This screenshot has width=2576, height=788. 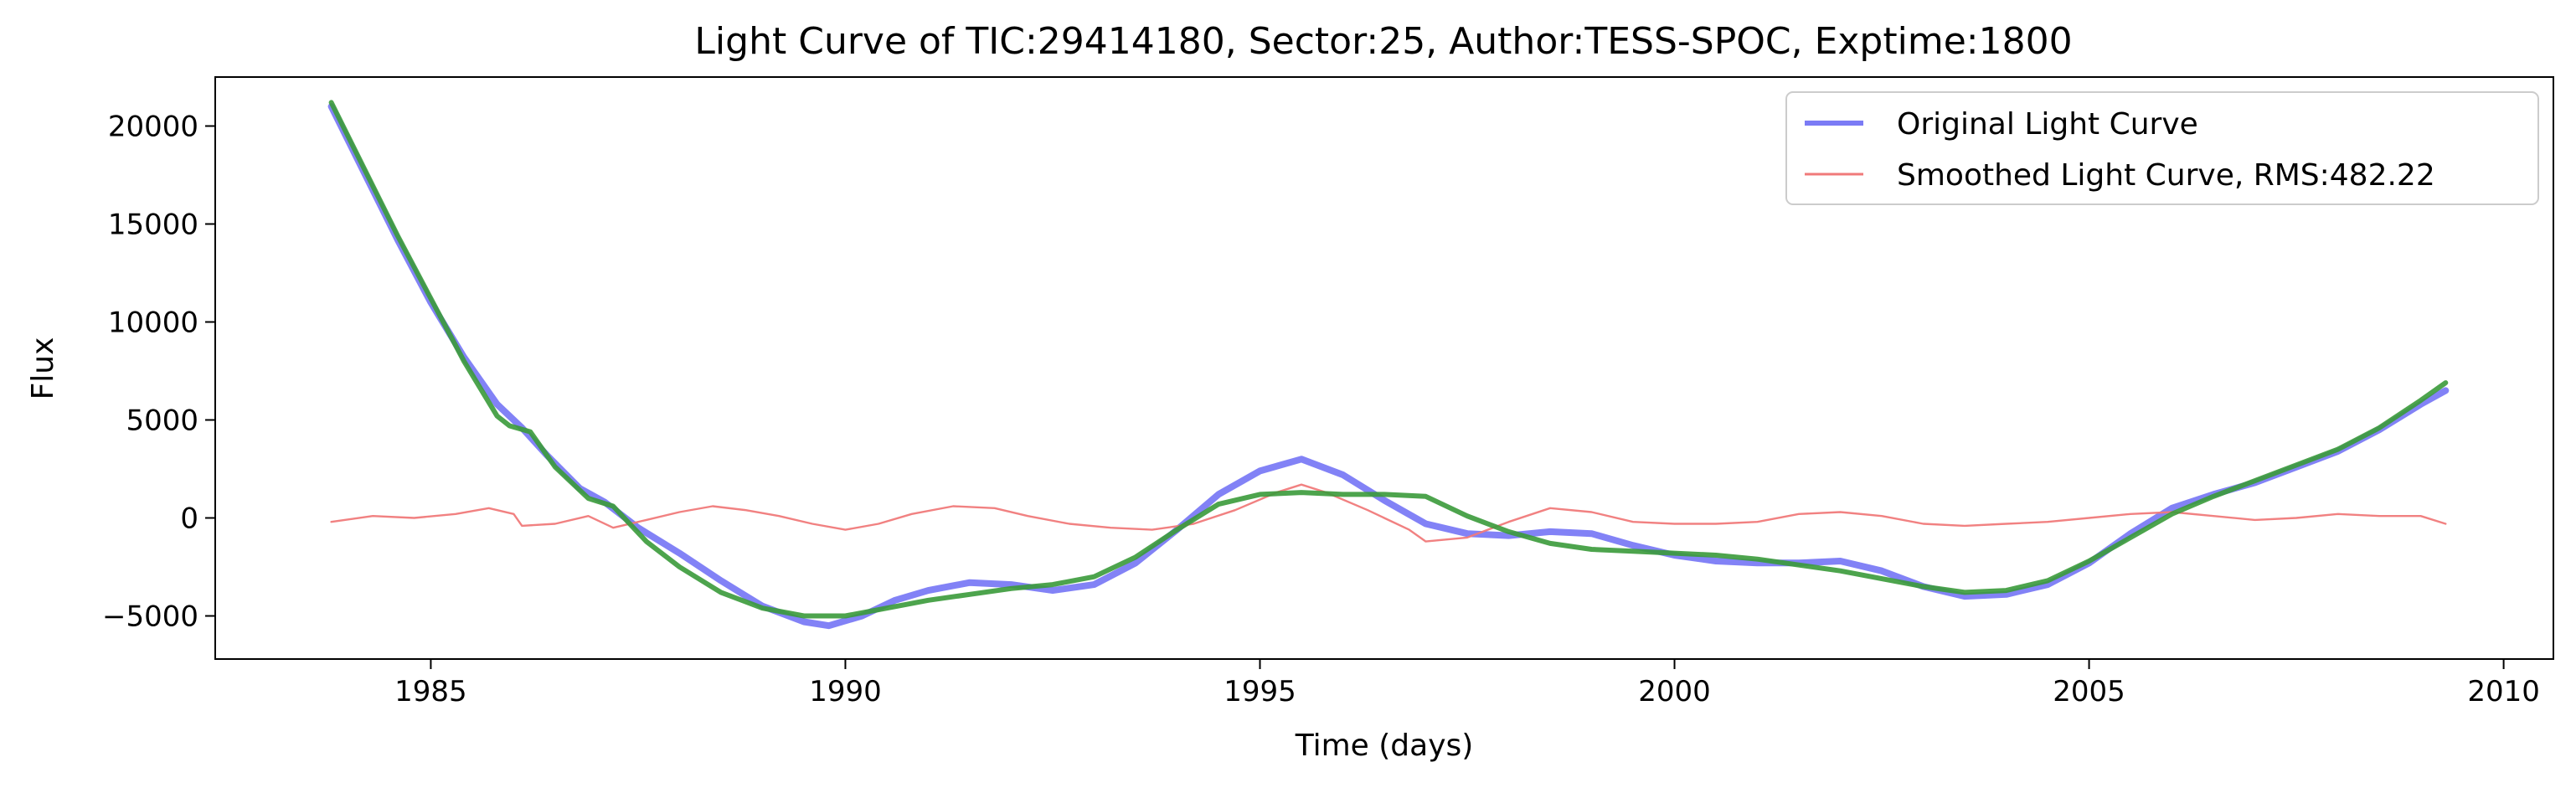 I want to click on y-tick-label: −5000, so click(x=150, y=617).